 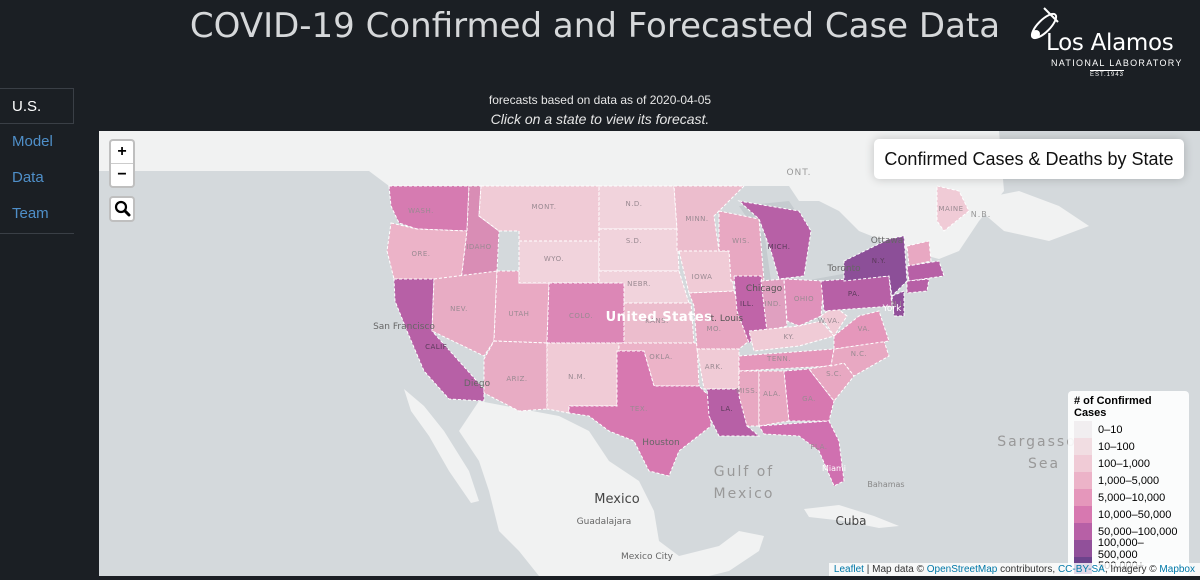 I want to click on side-nav: U.S. Model Data Team, so click(x=37, y=160).